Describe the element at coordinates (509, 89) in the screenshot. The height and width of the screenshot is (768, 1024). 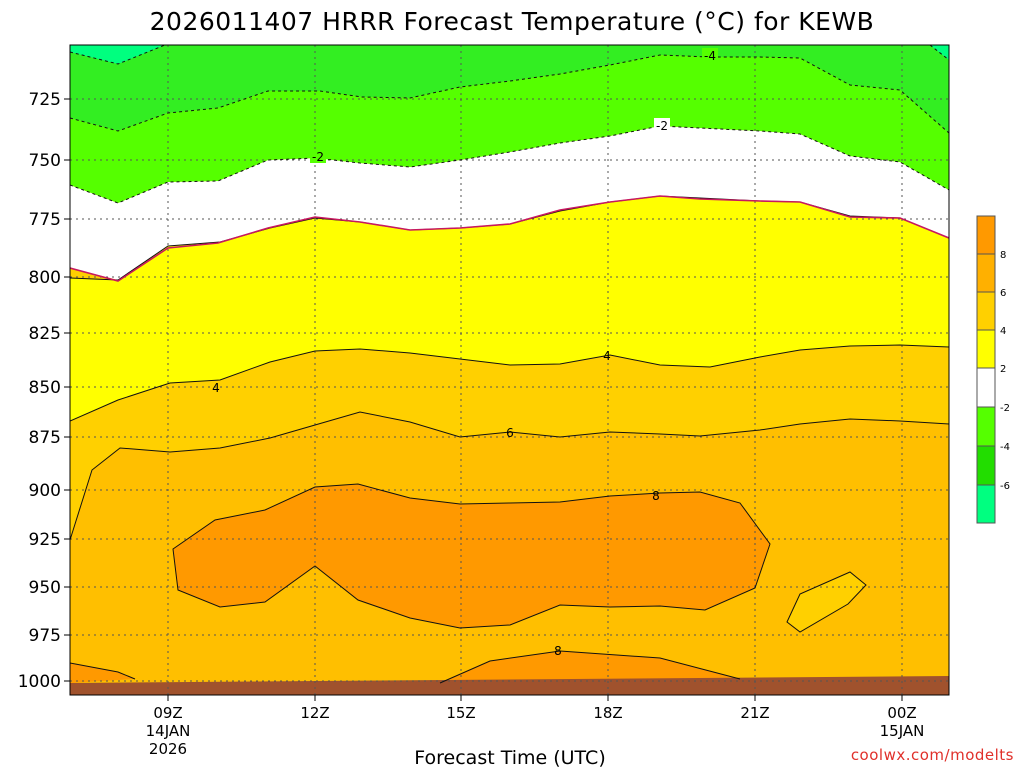
I see `region-minus4` at that location.